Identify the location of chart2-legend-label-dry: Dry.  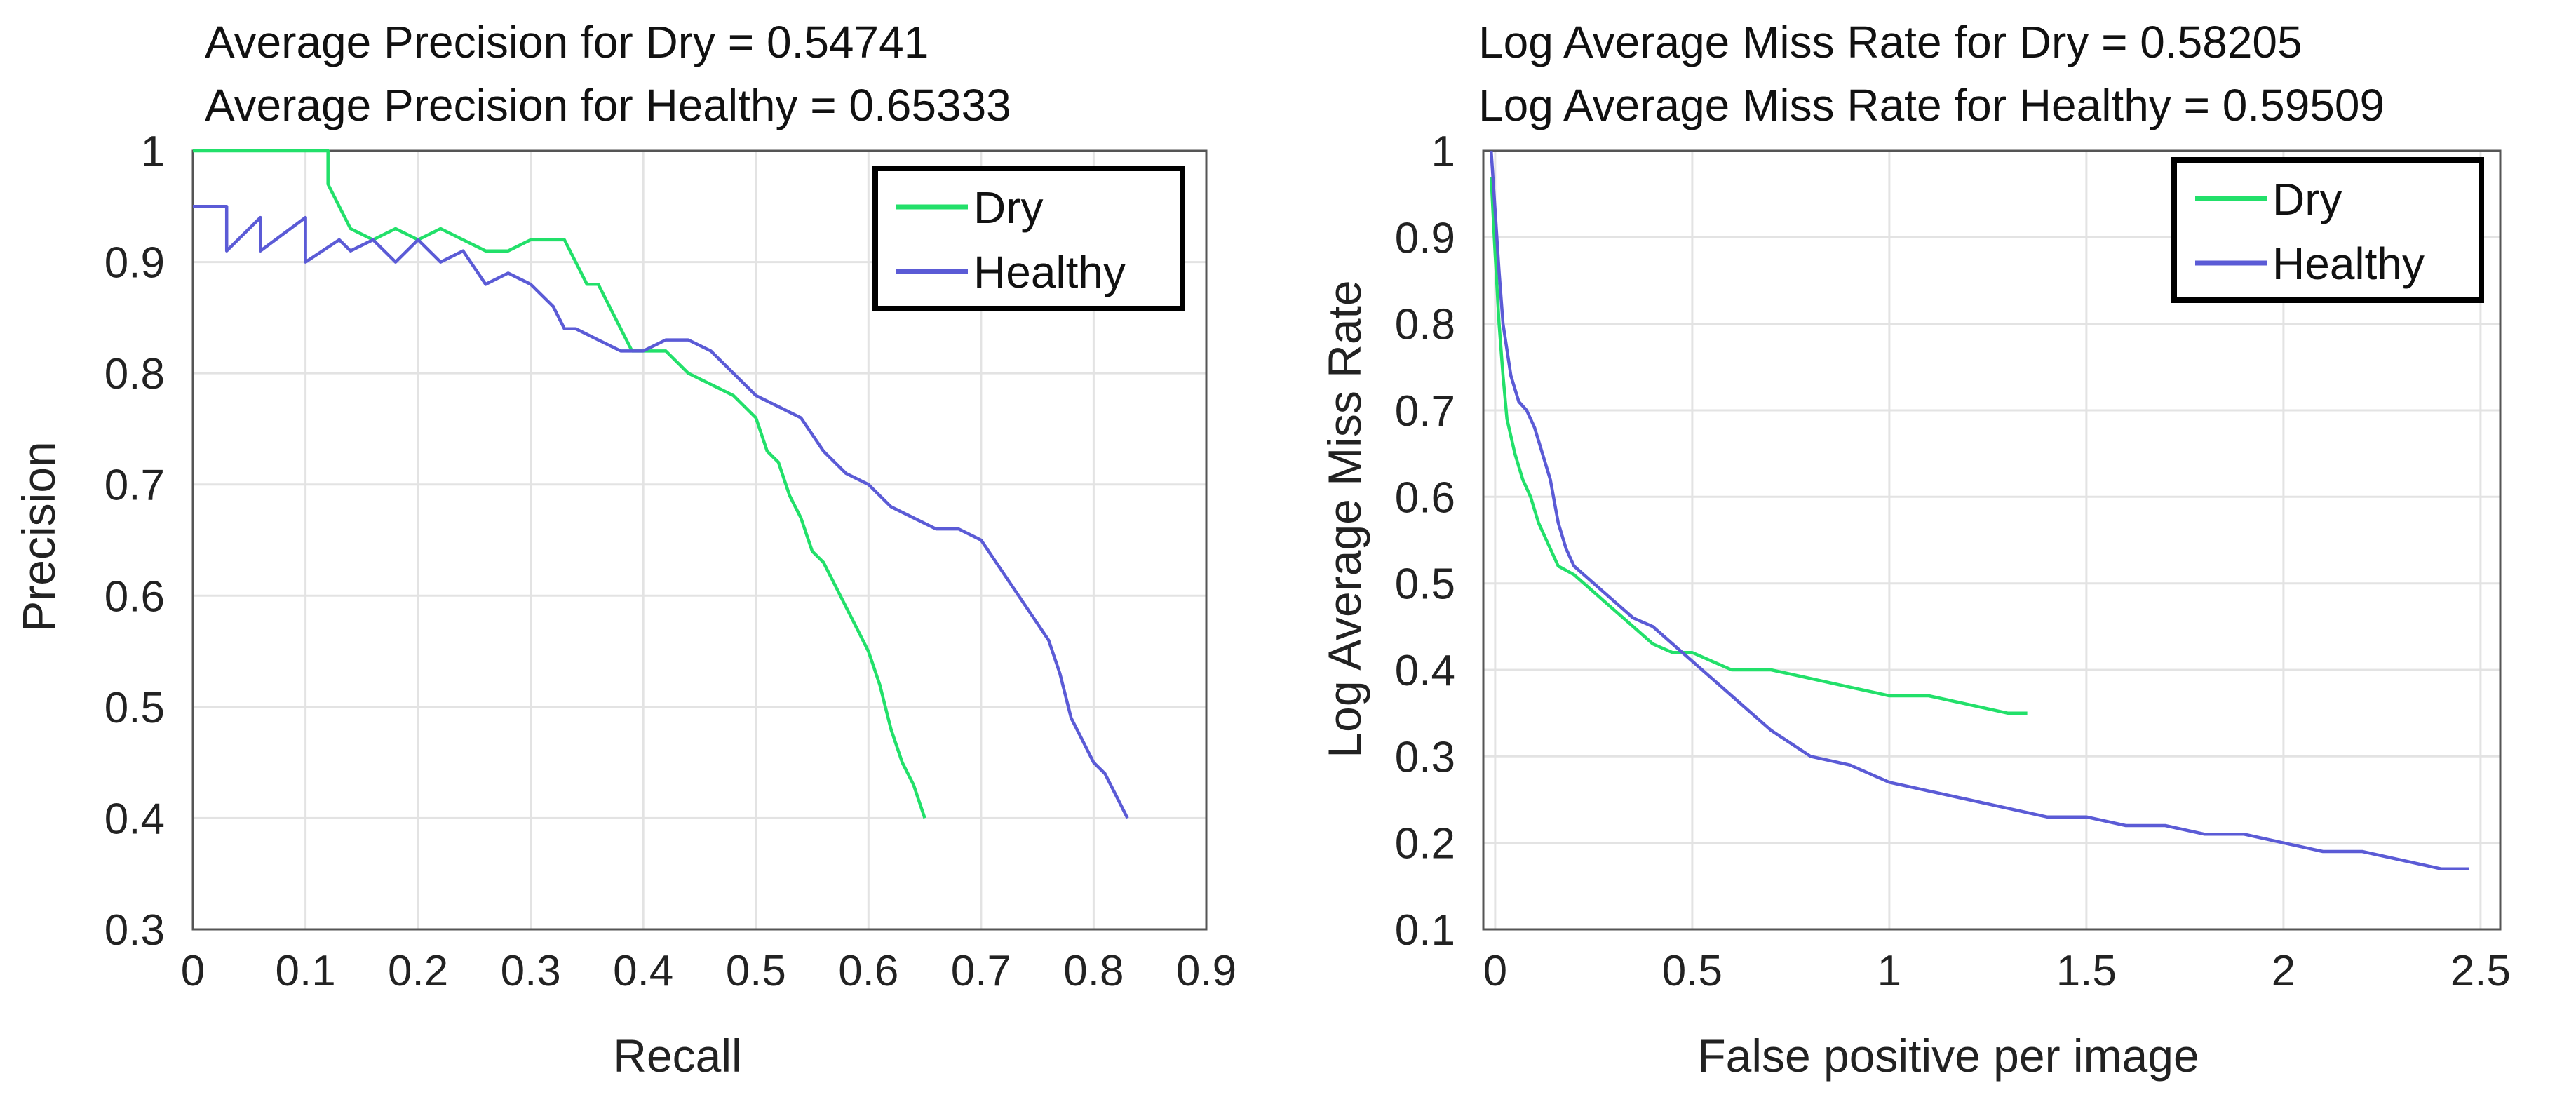
(2307, 199).